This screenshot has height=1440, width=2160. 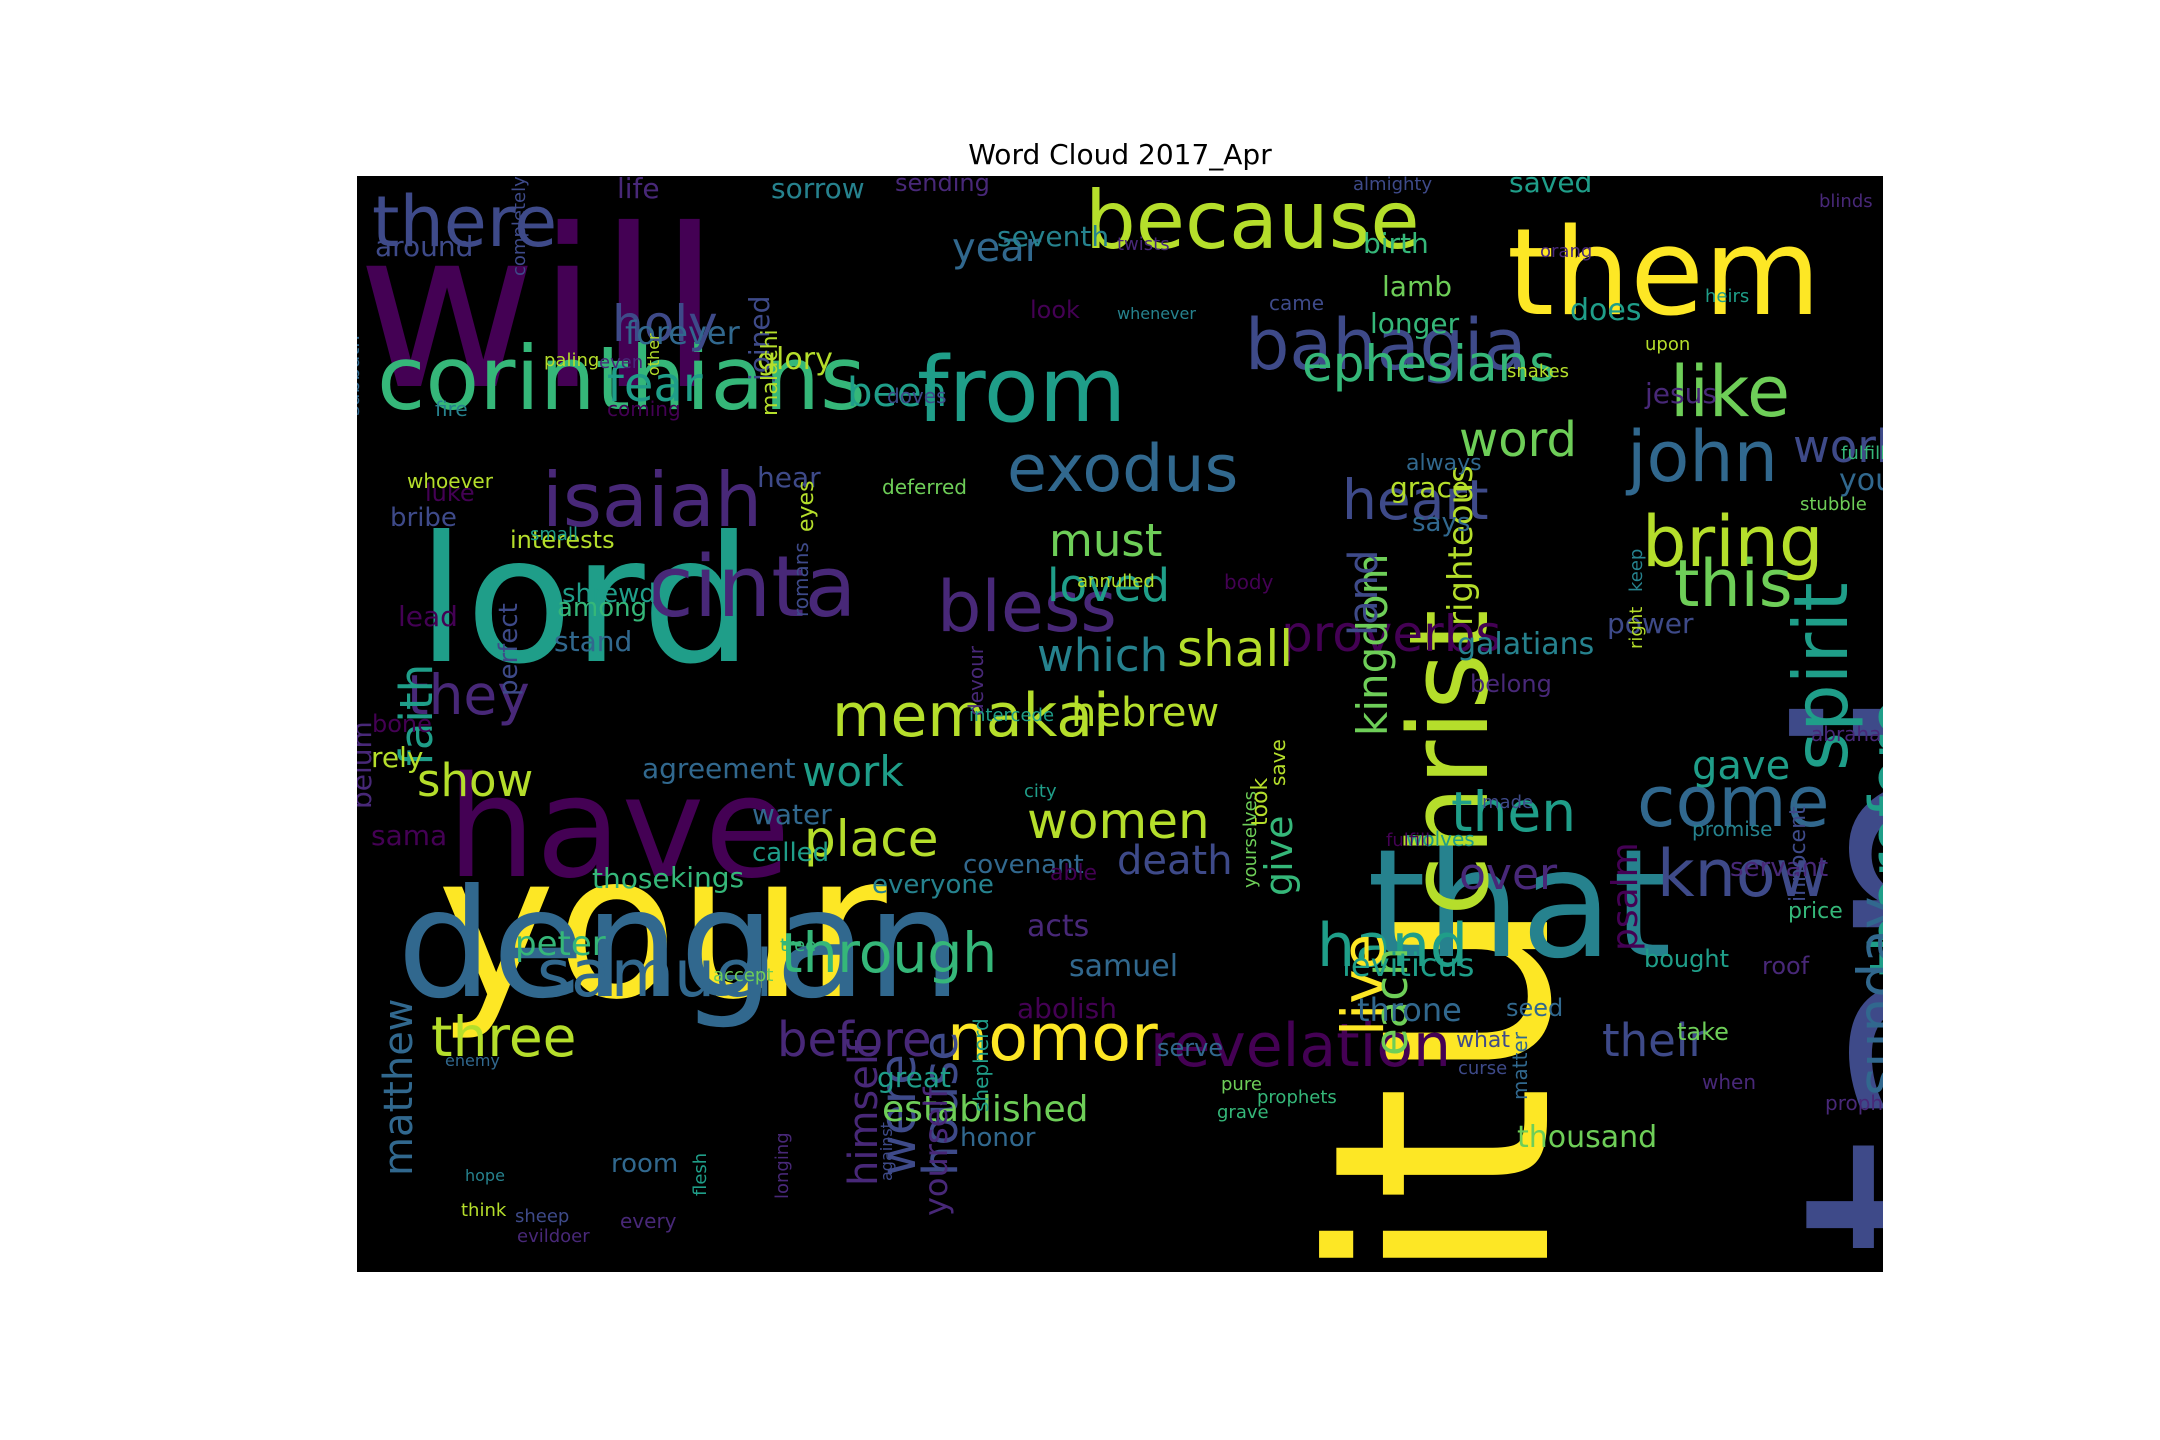 What do you see at coordinates (560, 944) in the screenshot?
I see `cloud-word: peter` at bounding box center [560, 944].